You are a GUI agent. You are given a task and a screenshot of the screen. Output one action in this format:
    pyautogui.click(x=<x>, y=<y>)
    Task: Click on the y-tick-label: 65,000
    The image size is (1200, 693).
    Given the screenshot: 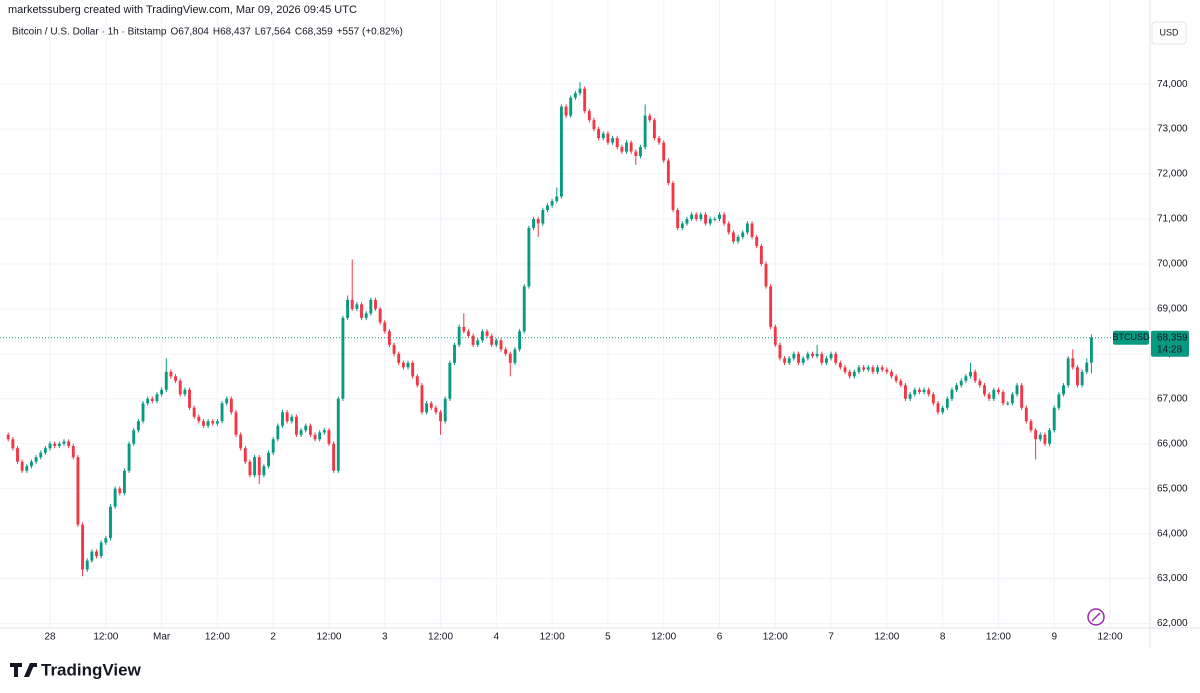 What is the action you would take?
    pyautogui.click(x=1172, y=488)
    